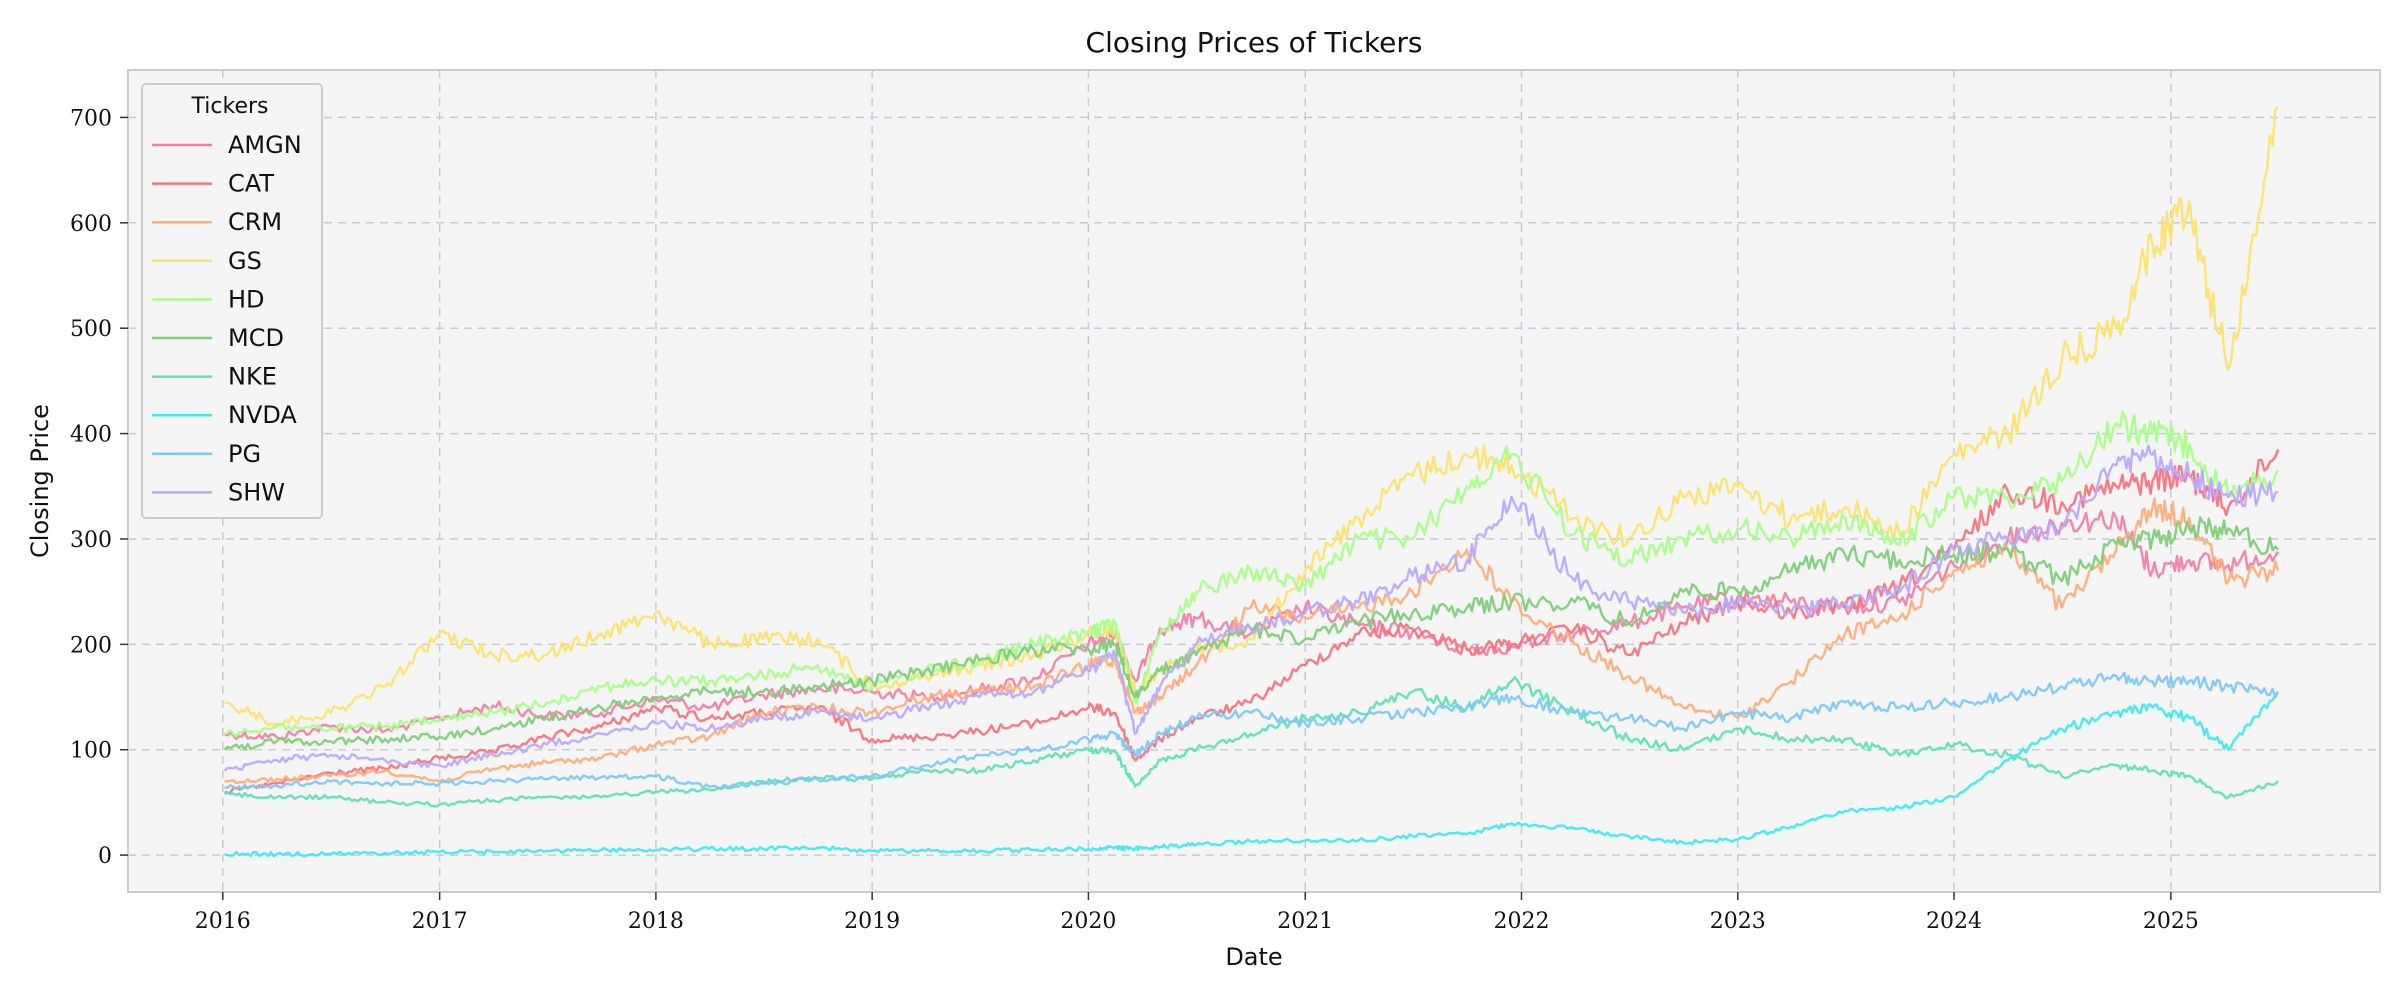 This screenshot has width=2400, height=1000. Describe the element at coordinates (91, 329) in the screenshot. I see `y-tick-label: 500` at that location.